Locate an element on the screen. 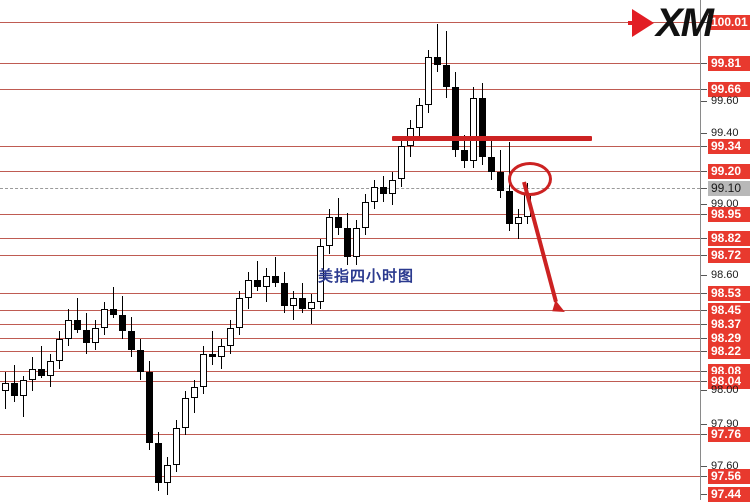 The width and height of the screenshot is (750, 502). current-price-label: 99.10 is located at coordinates (729, 188).